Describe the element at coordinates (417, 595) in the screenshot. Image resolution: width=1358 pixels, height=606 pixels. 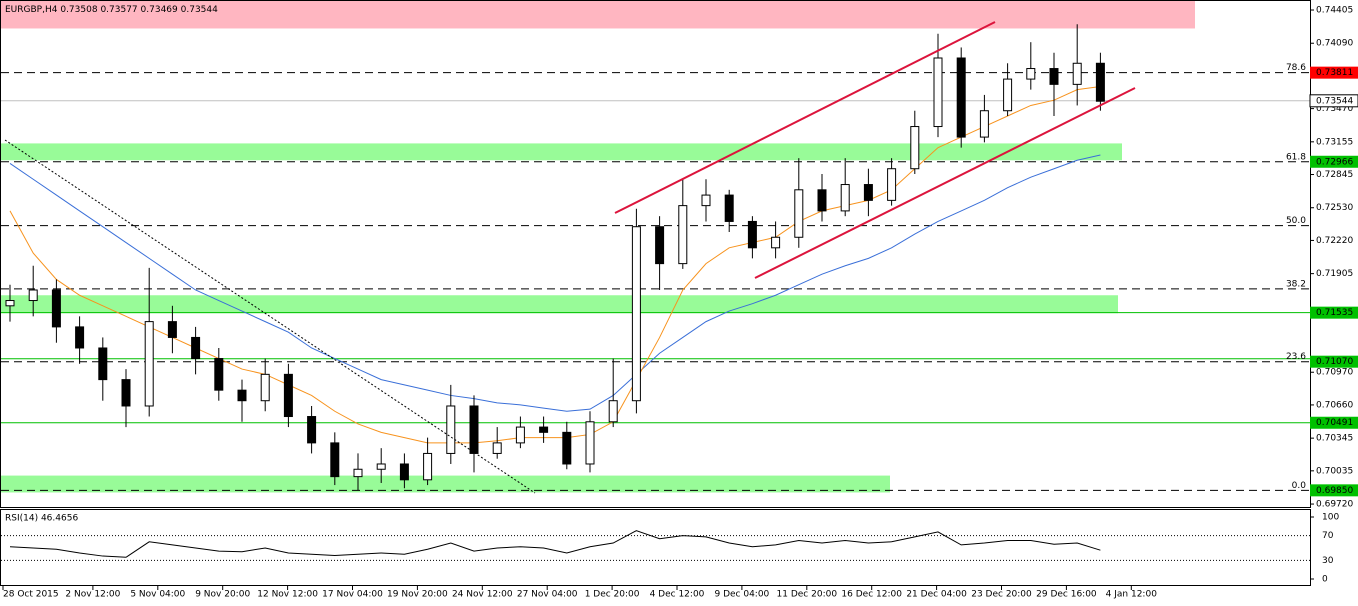
I see `x-tick-label: 19 Nov 20:00` at that location.